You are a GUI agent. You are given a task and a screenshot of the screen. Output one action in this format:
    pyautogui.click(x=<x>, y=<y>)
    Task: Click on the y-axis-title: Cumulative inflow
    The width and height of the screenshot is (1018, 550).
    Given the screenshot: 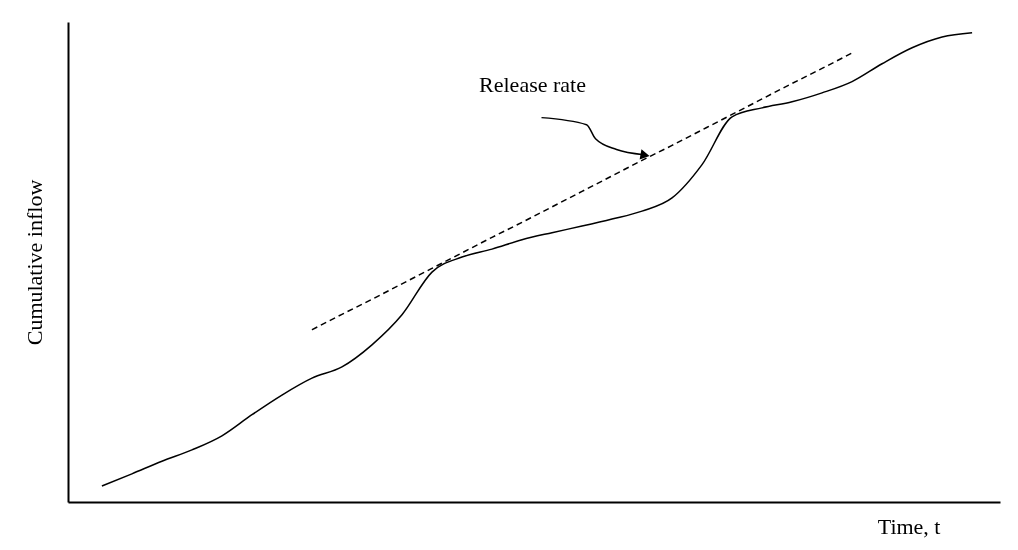 What is the action you would take?
    pyautogui.click(x=34, y=262)
    